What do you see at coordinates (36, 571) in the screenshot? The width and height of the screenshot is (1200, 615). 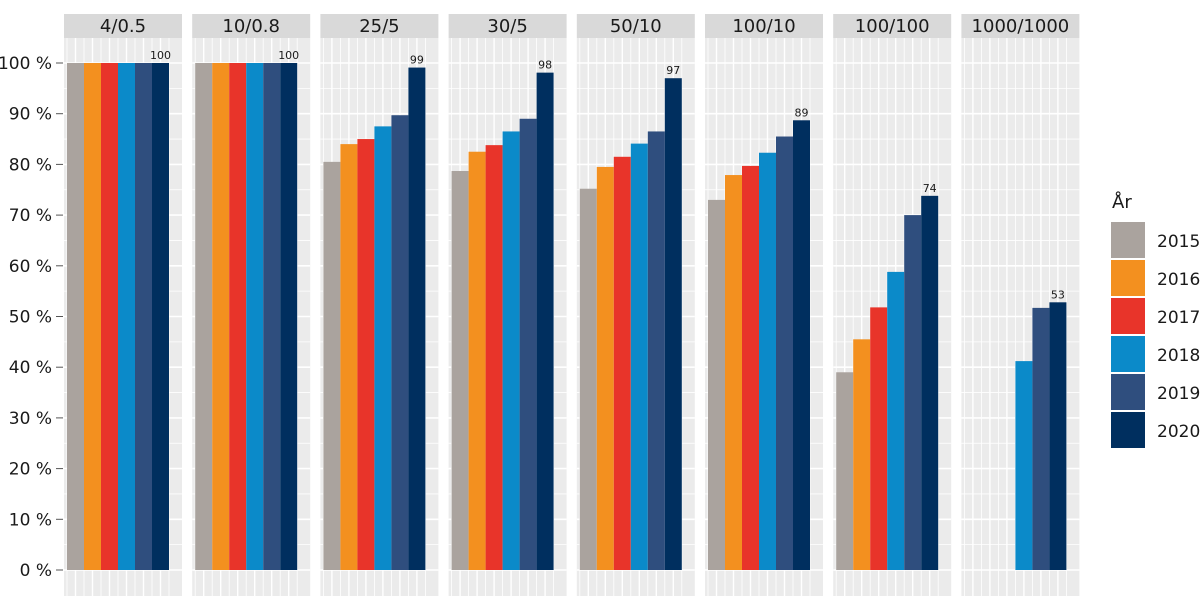 I see `y-tick-label: 0 %` at bounding box center [36, 571].